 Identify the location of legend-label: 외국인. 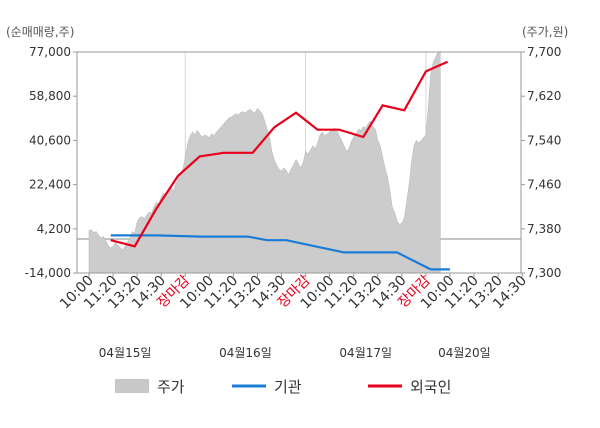
(430, 387).